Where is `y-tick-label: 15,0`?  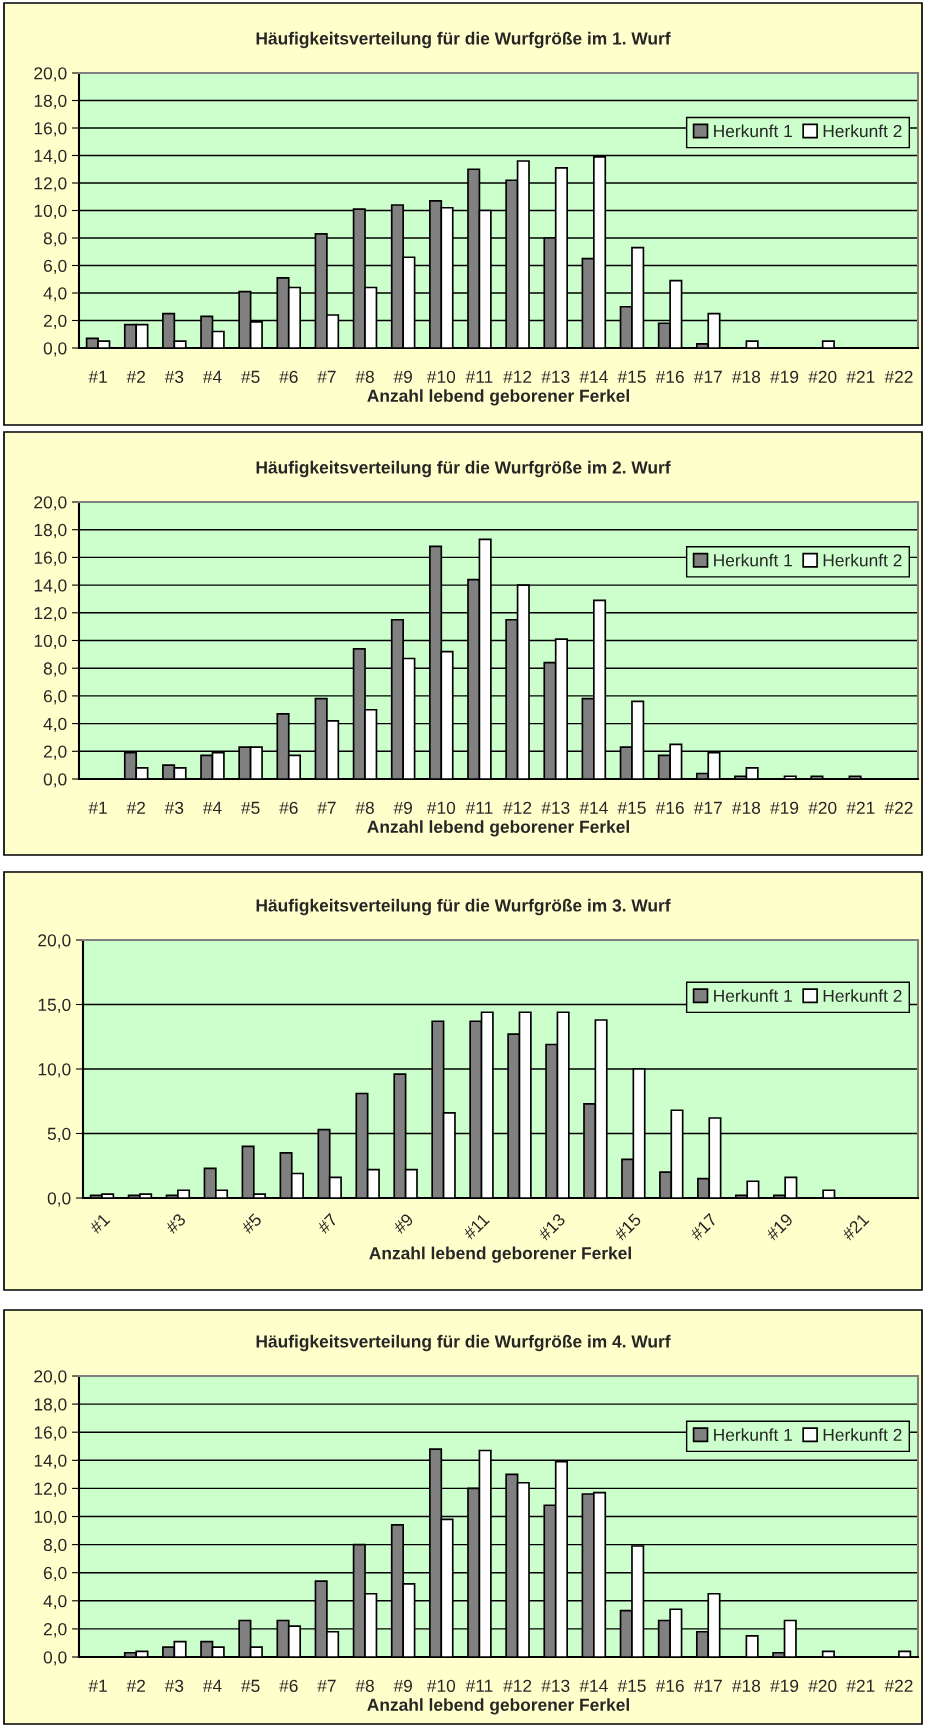 y-tick-label: 15,0 is located at coordinates (54, 1006).